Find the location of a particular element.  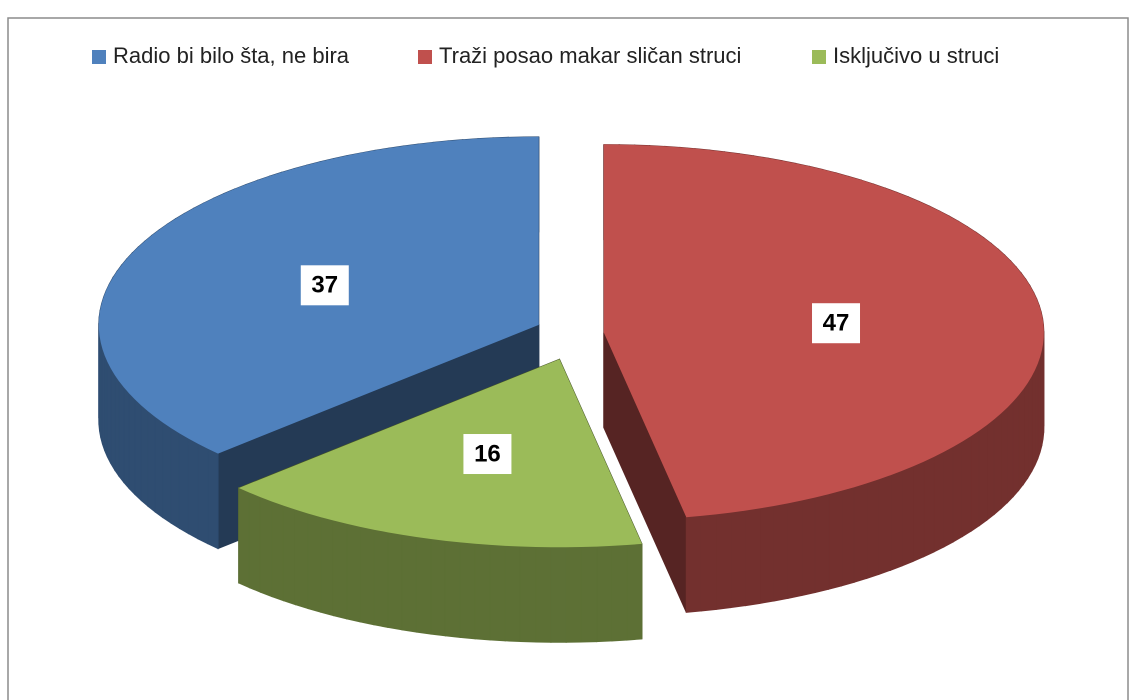

legend-label: Isključivo u struci is located at coordinates (916, 55).